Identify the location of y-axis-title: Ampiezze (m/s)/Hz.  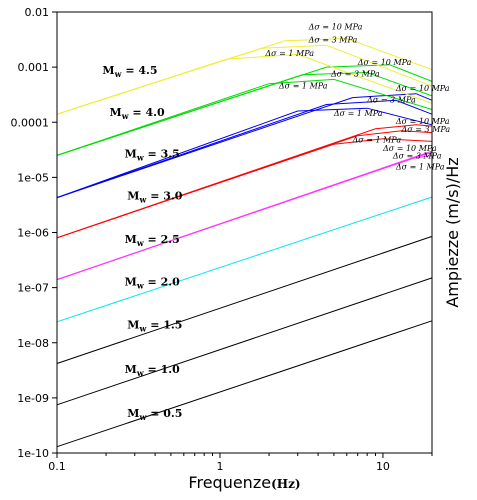
(452, 232).